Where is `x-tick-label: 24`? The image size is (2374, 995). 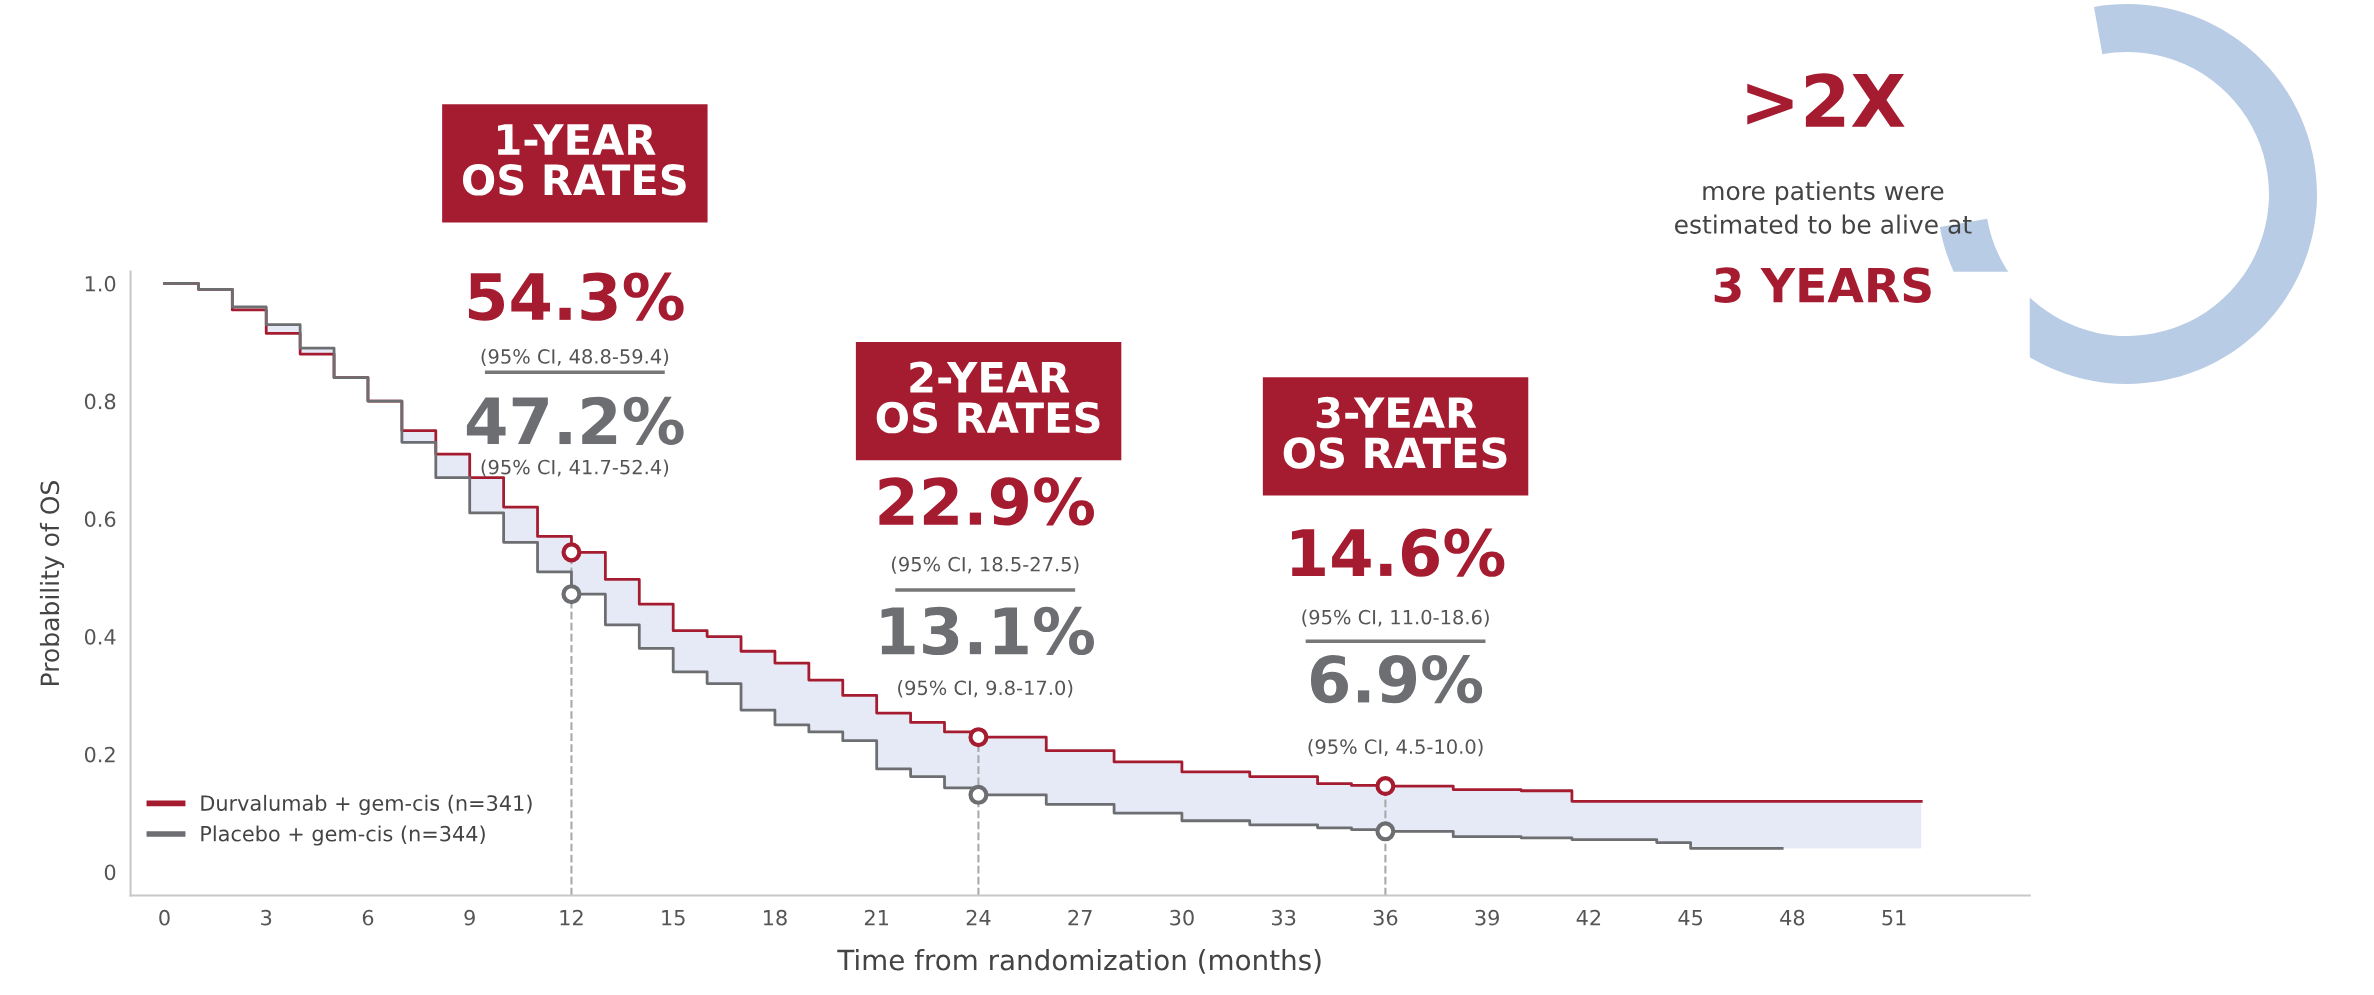 x-tick-label: 24 is located at coordinates (978, 917).